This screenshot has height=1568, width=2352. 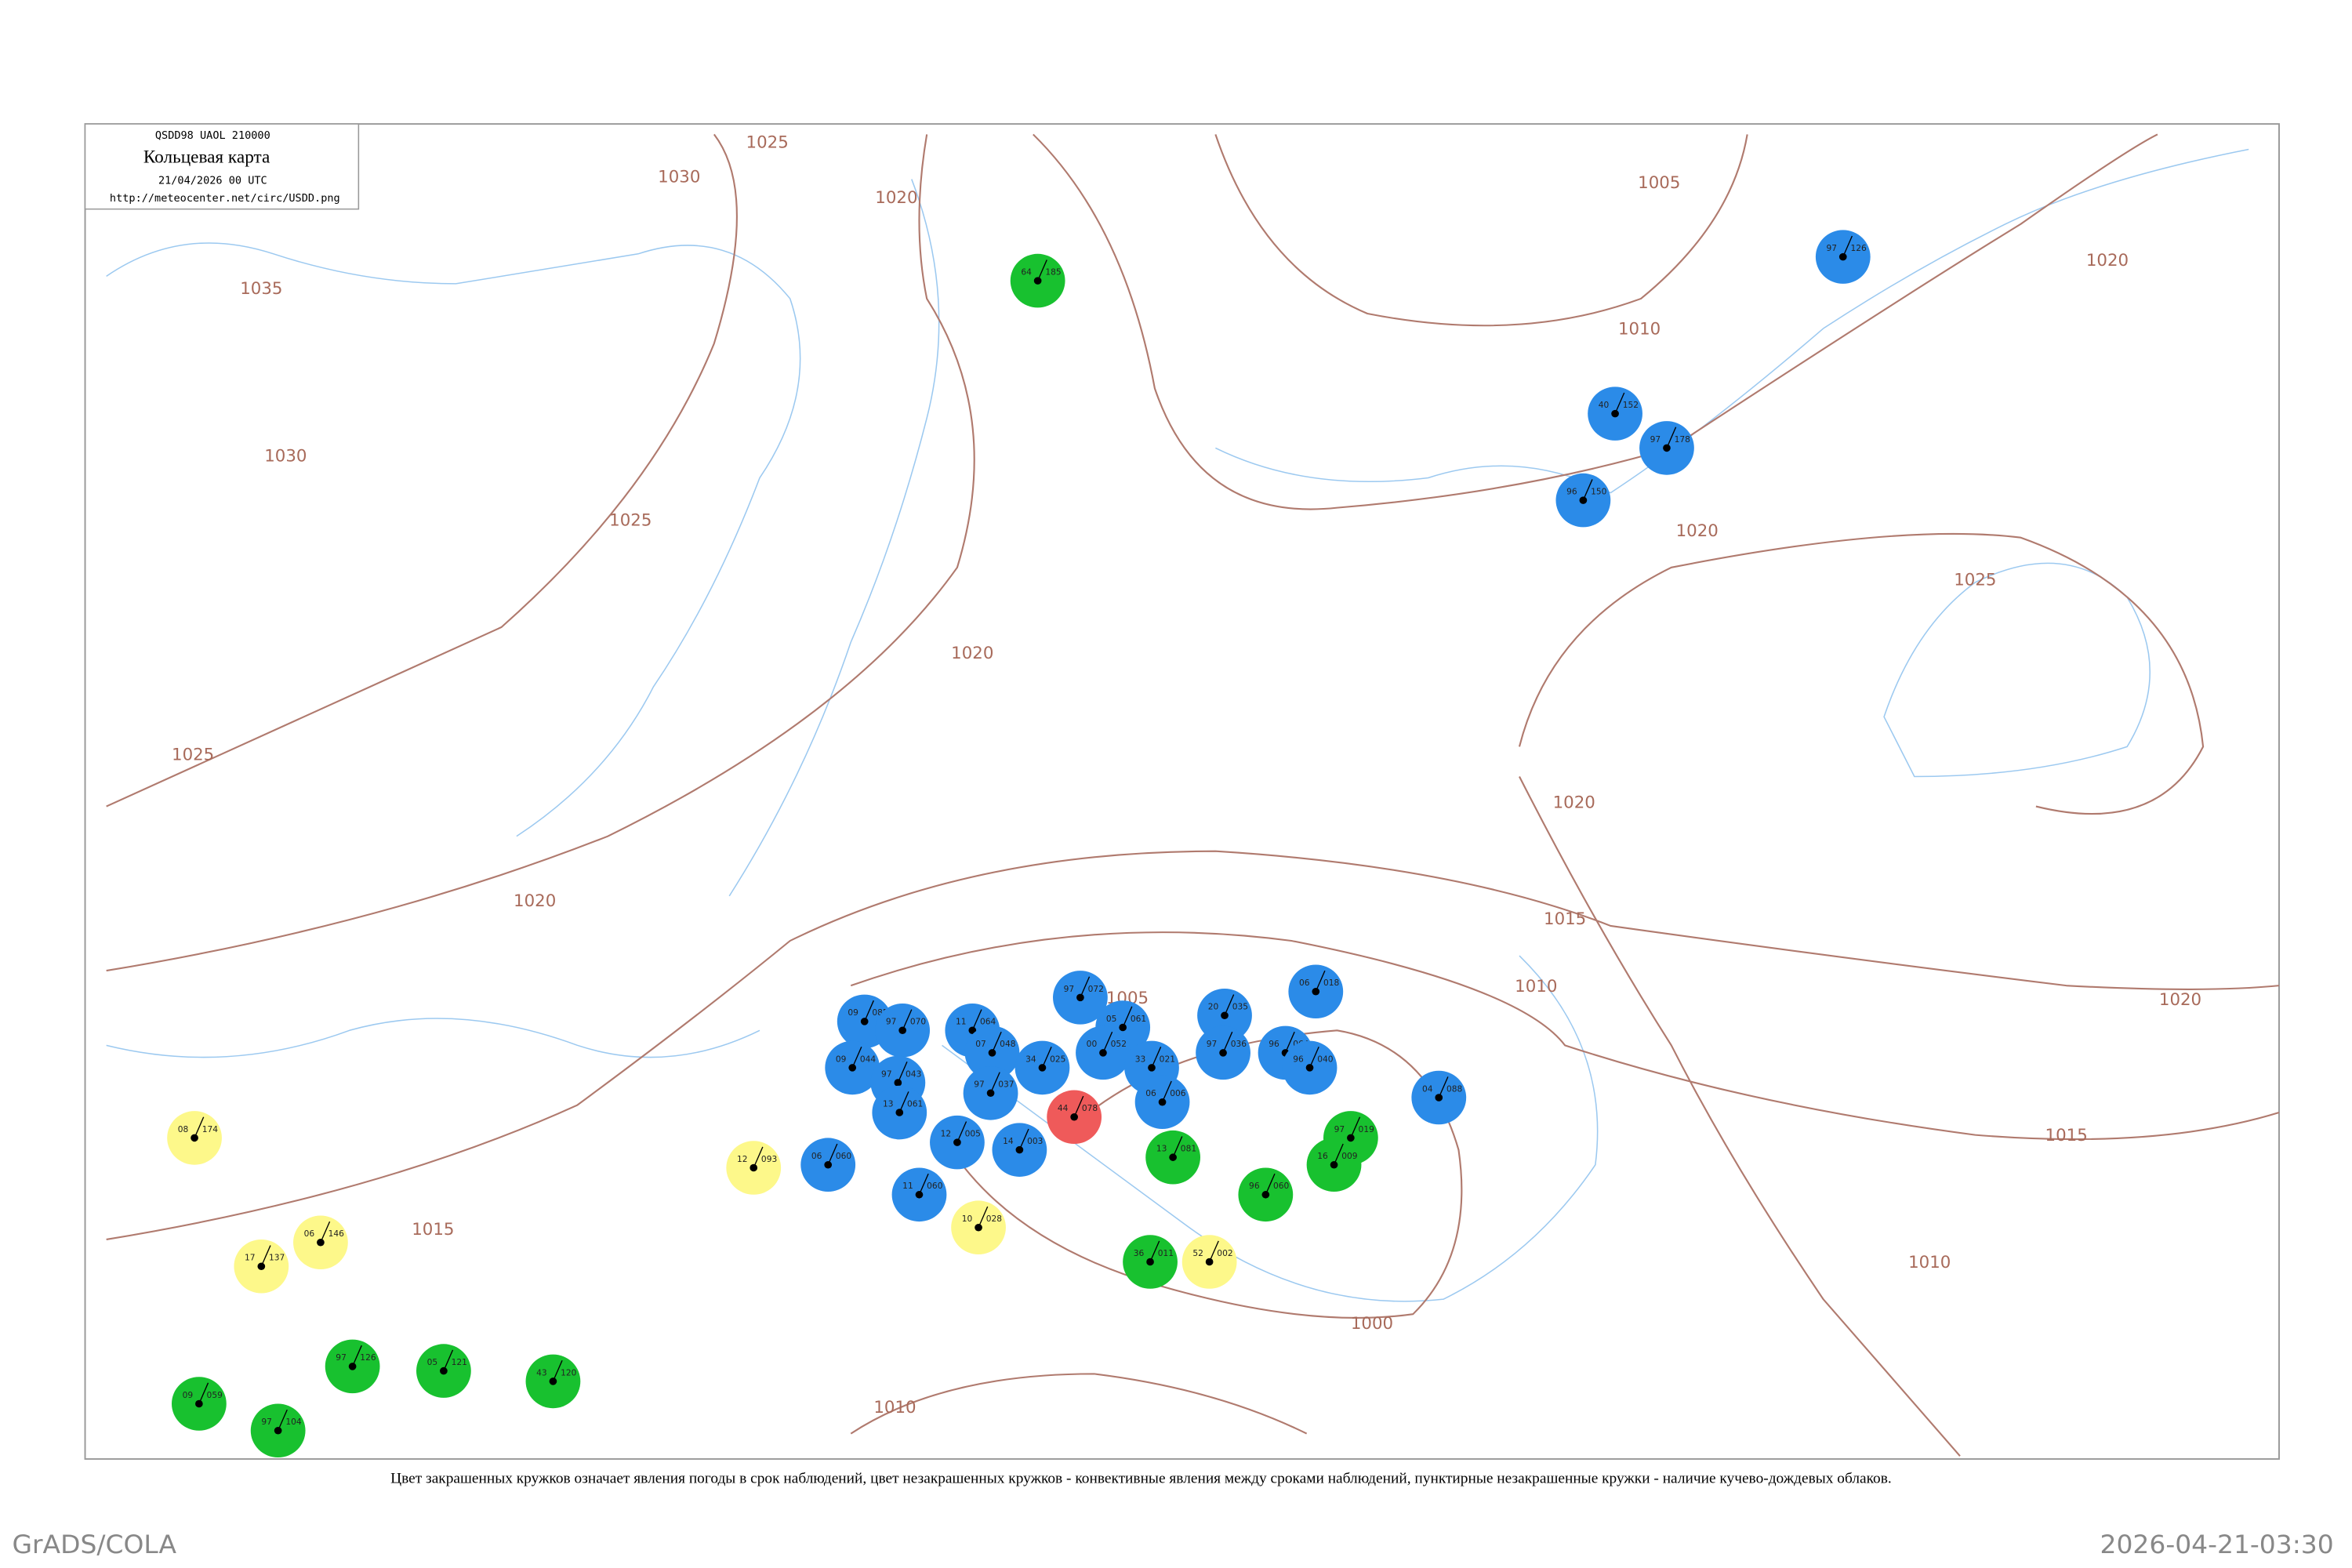 What do you see at coordinates (1006, 1085) in the screenshot?
I see `station-pressure: 037` at bounding box center [1006, 1085].